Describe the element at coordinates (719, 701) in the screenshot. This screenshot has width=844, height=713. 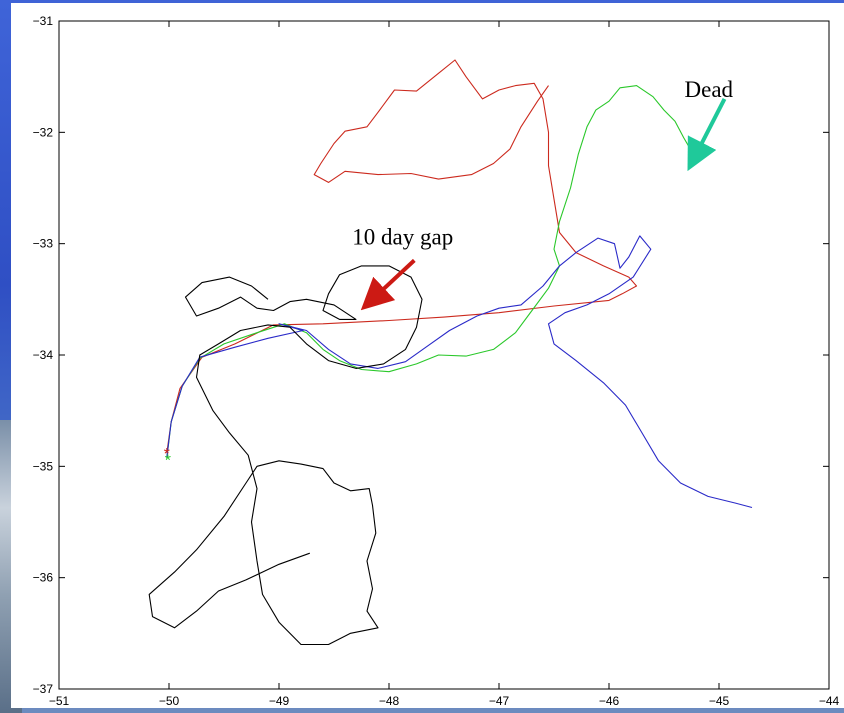
I see `x-tick-label: −45` at that location.